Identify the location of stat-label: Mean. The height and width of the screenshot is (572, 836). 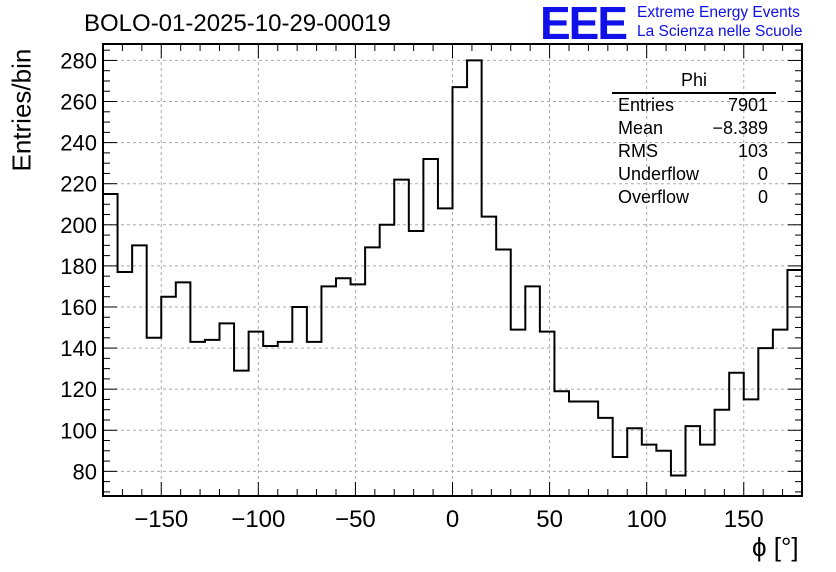
(641, 128).